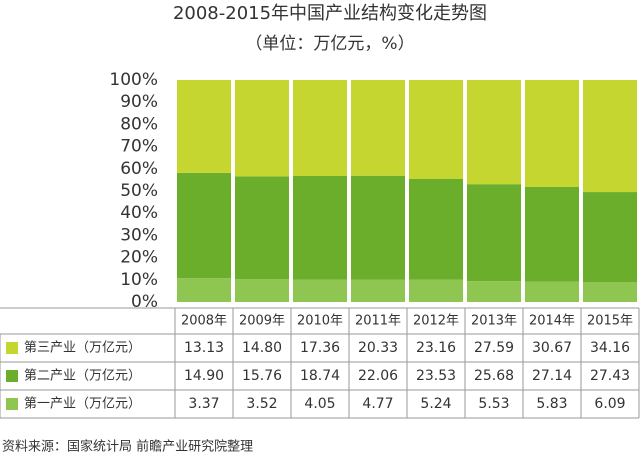 The width and height of the screenshot is (640, 458). What do you see at coordinates (133, 80) in the screenshot?
I see `y-tick-label: 100%` at bounding box center [133, 80].